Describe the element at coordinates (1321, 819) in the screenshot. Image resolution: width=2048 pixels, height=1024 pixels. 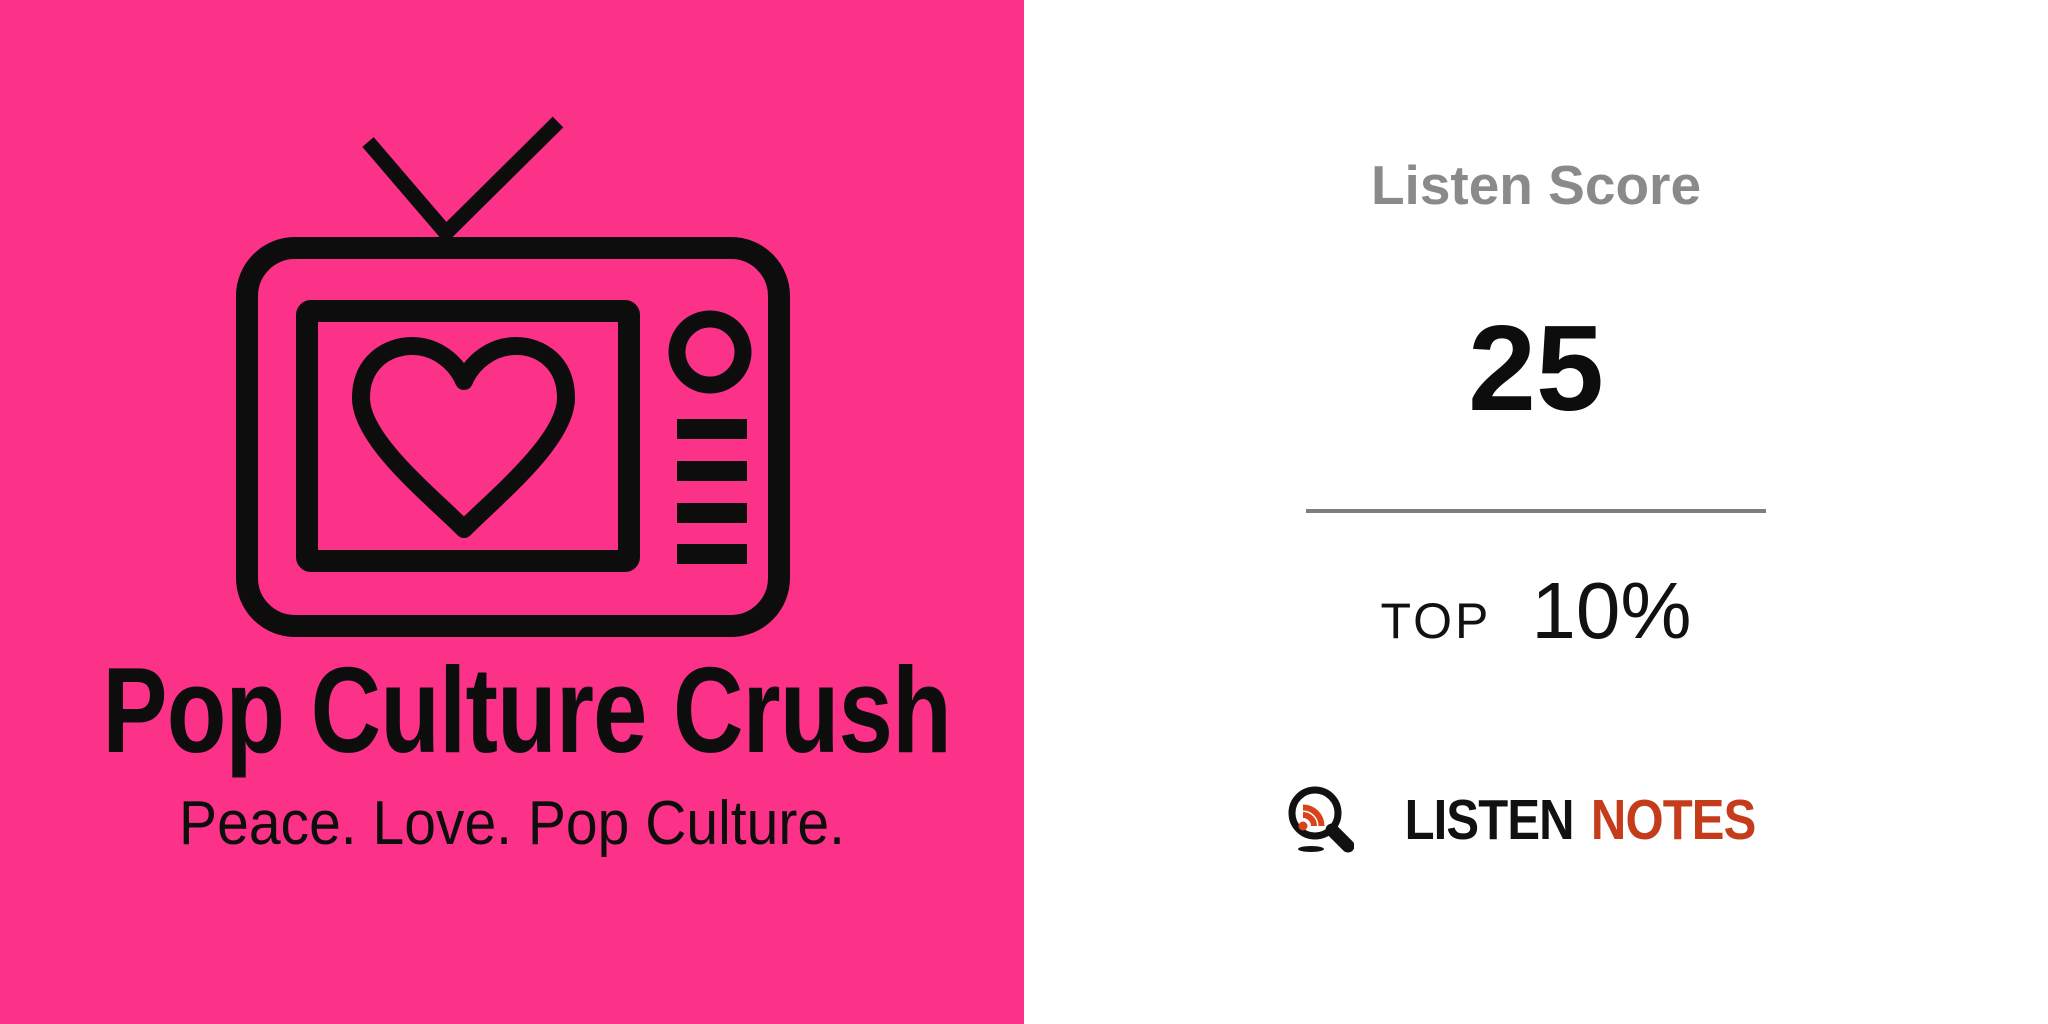
I see `magnifier-rss-icon` at that location.